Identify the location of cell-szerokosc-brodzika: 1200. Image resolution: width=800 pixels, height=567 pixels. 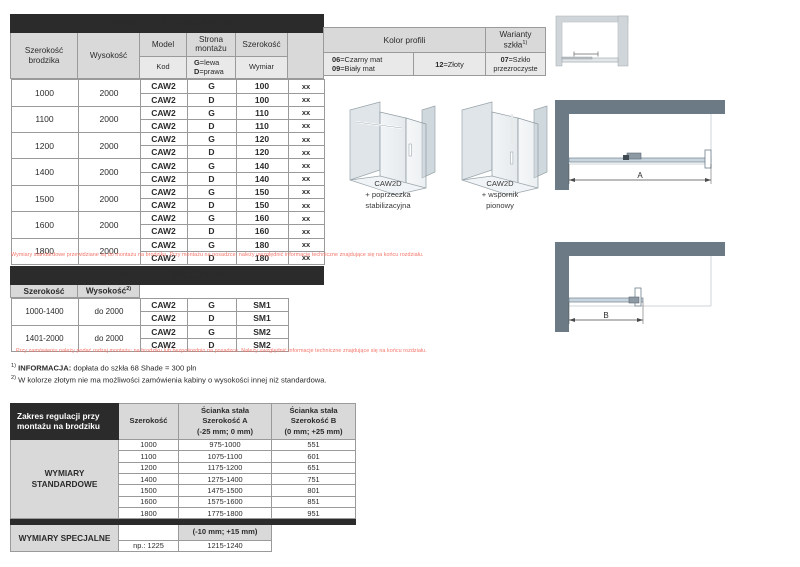
(44, 146).